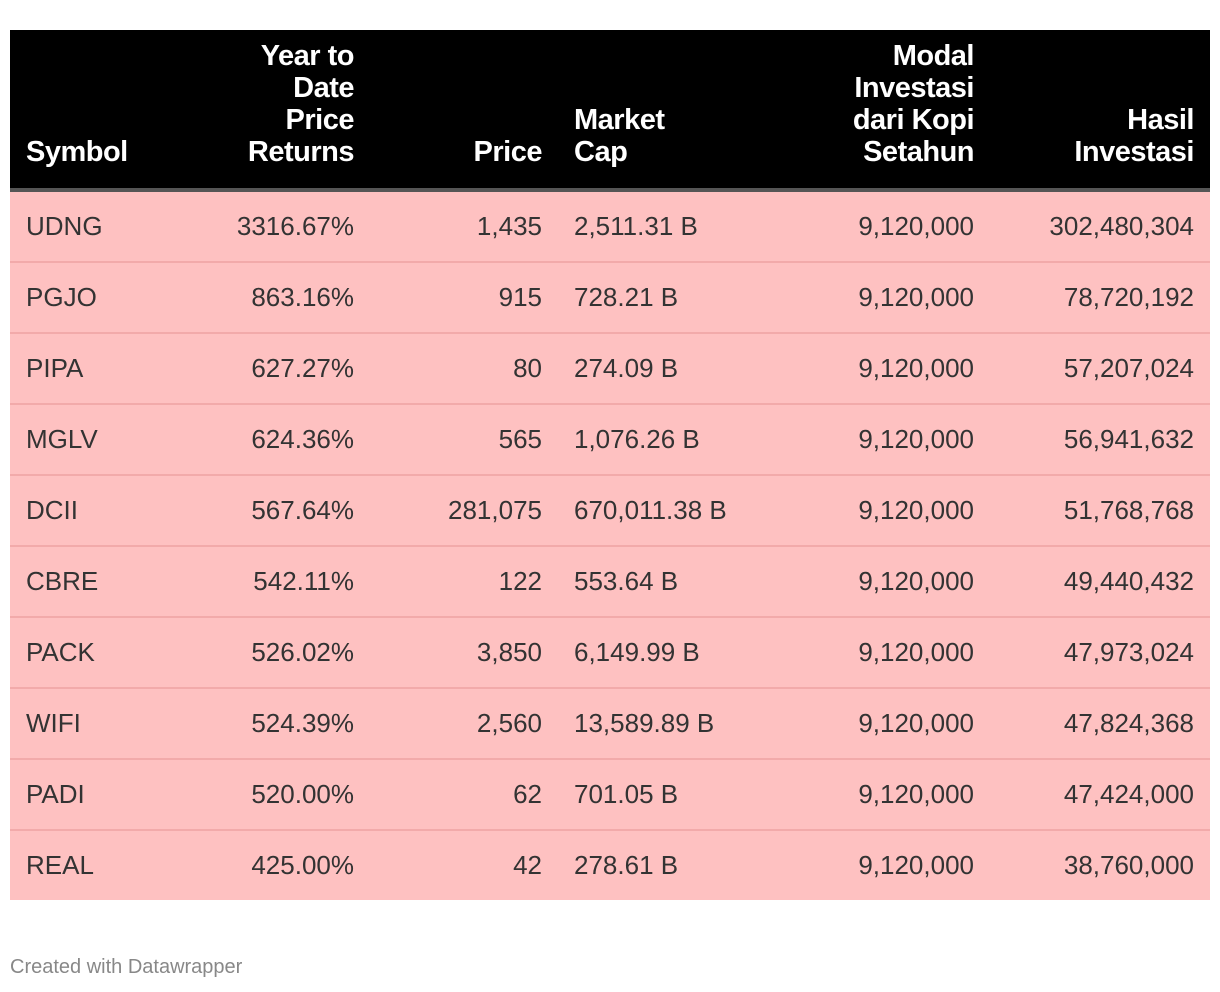 The image size is (1220, 992). What do you see at coordinates (1100, 511) in the screenshot?
I see `cell-hasil-investasi: 51,768,768` at bounding box center [1100, 511].